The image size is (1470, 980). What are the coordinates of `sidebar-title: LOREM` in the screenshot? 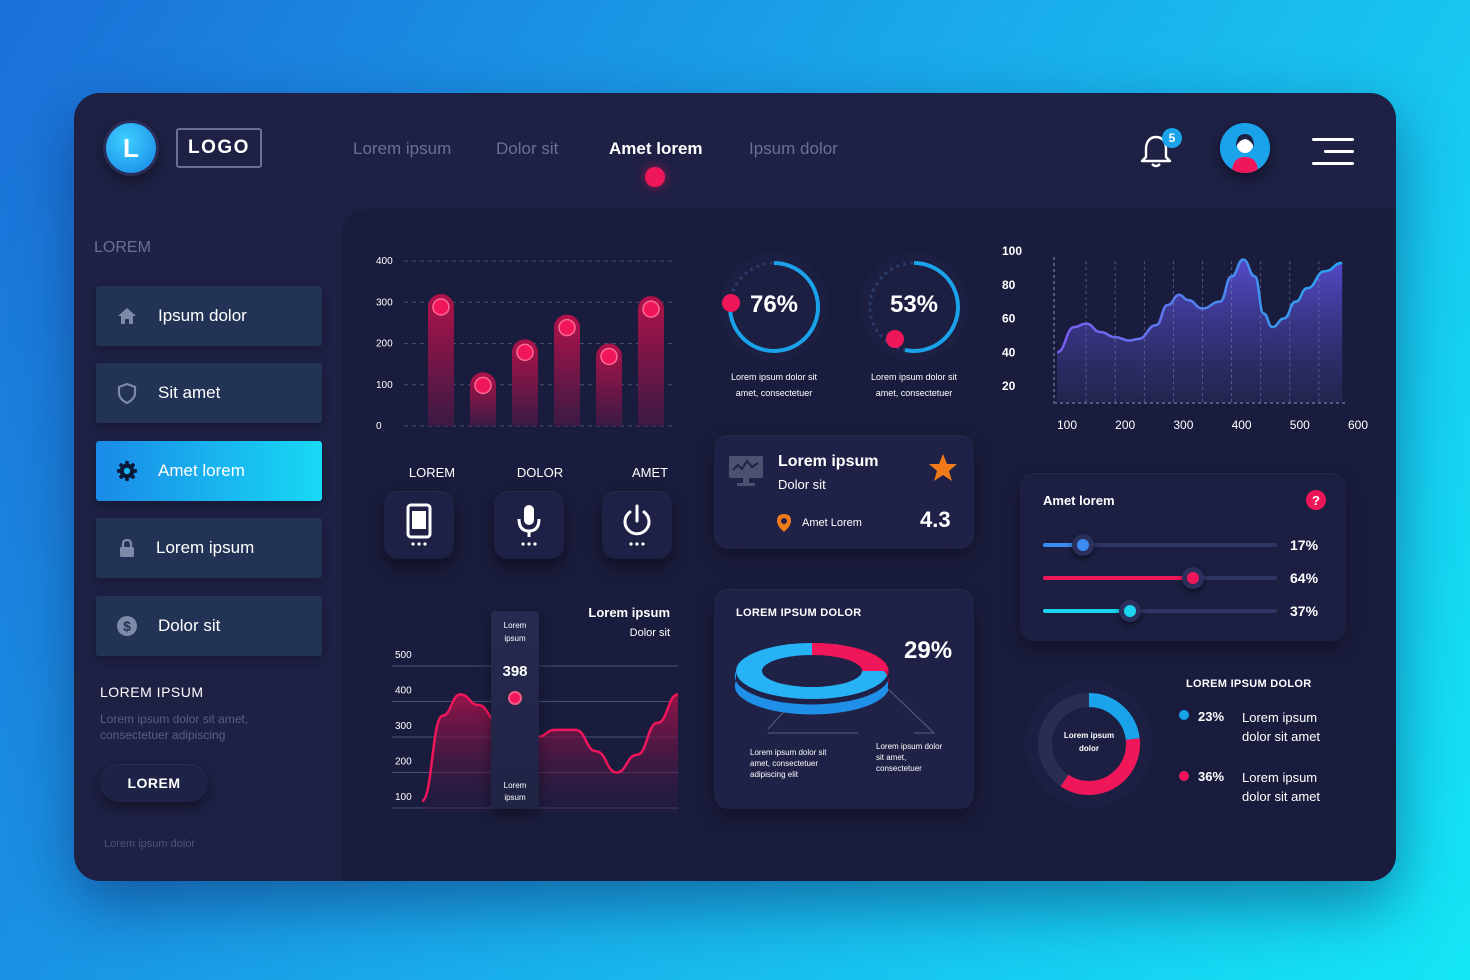 It's located at (122, 247).